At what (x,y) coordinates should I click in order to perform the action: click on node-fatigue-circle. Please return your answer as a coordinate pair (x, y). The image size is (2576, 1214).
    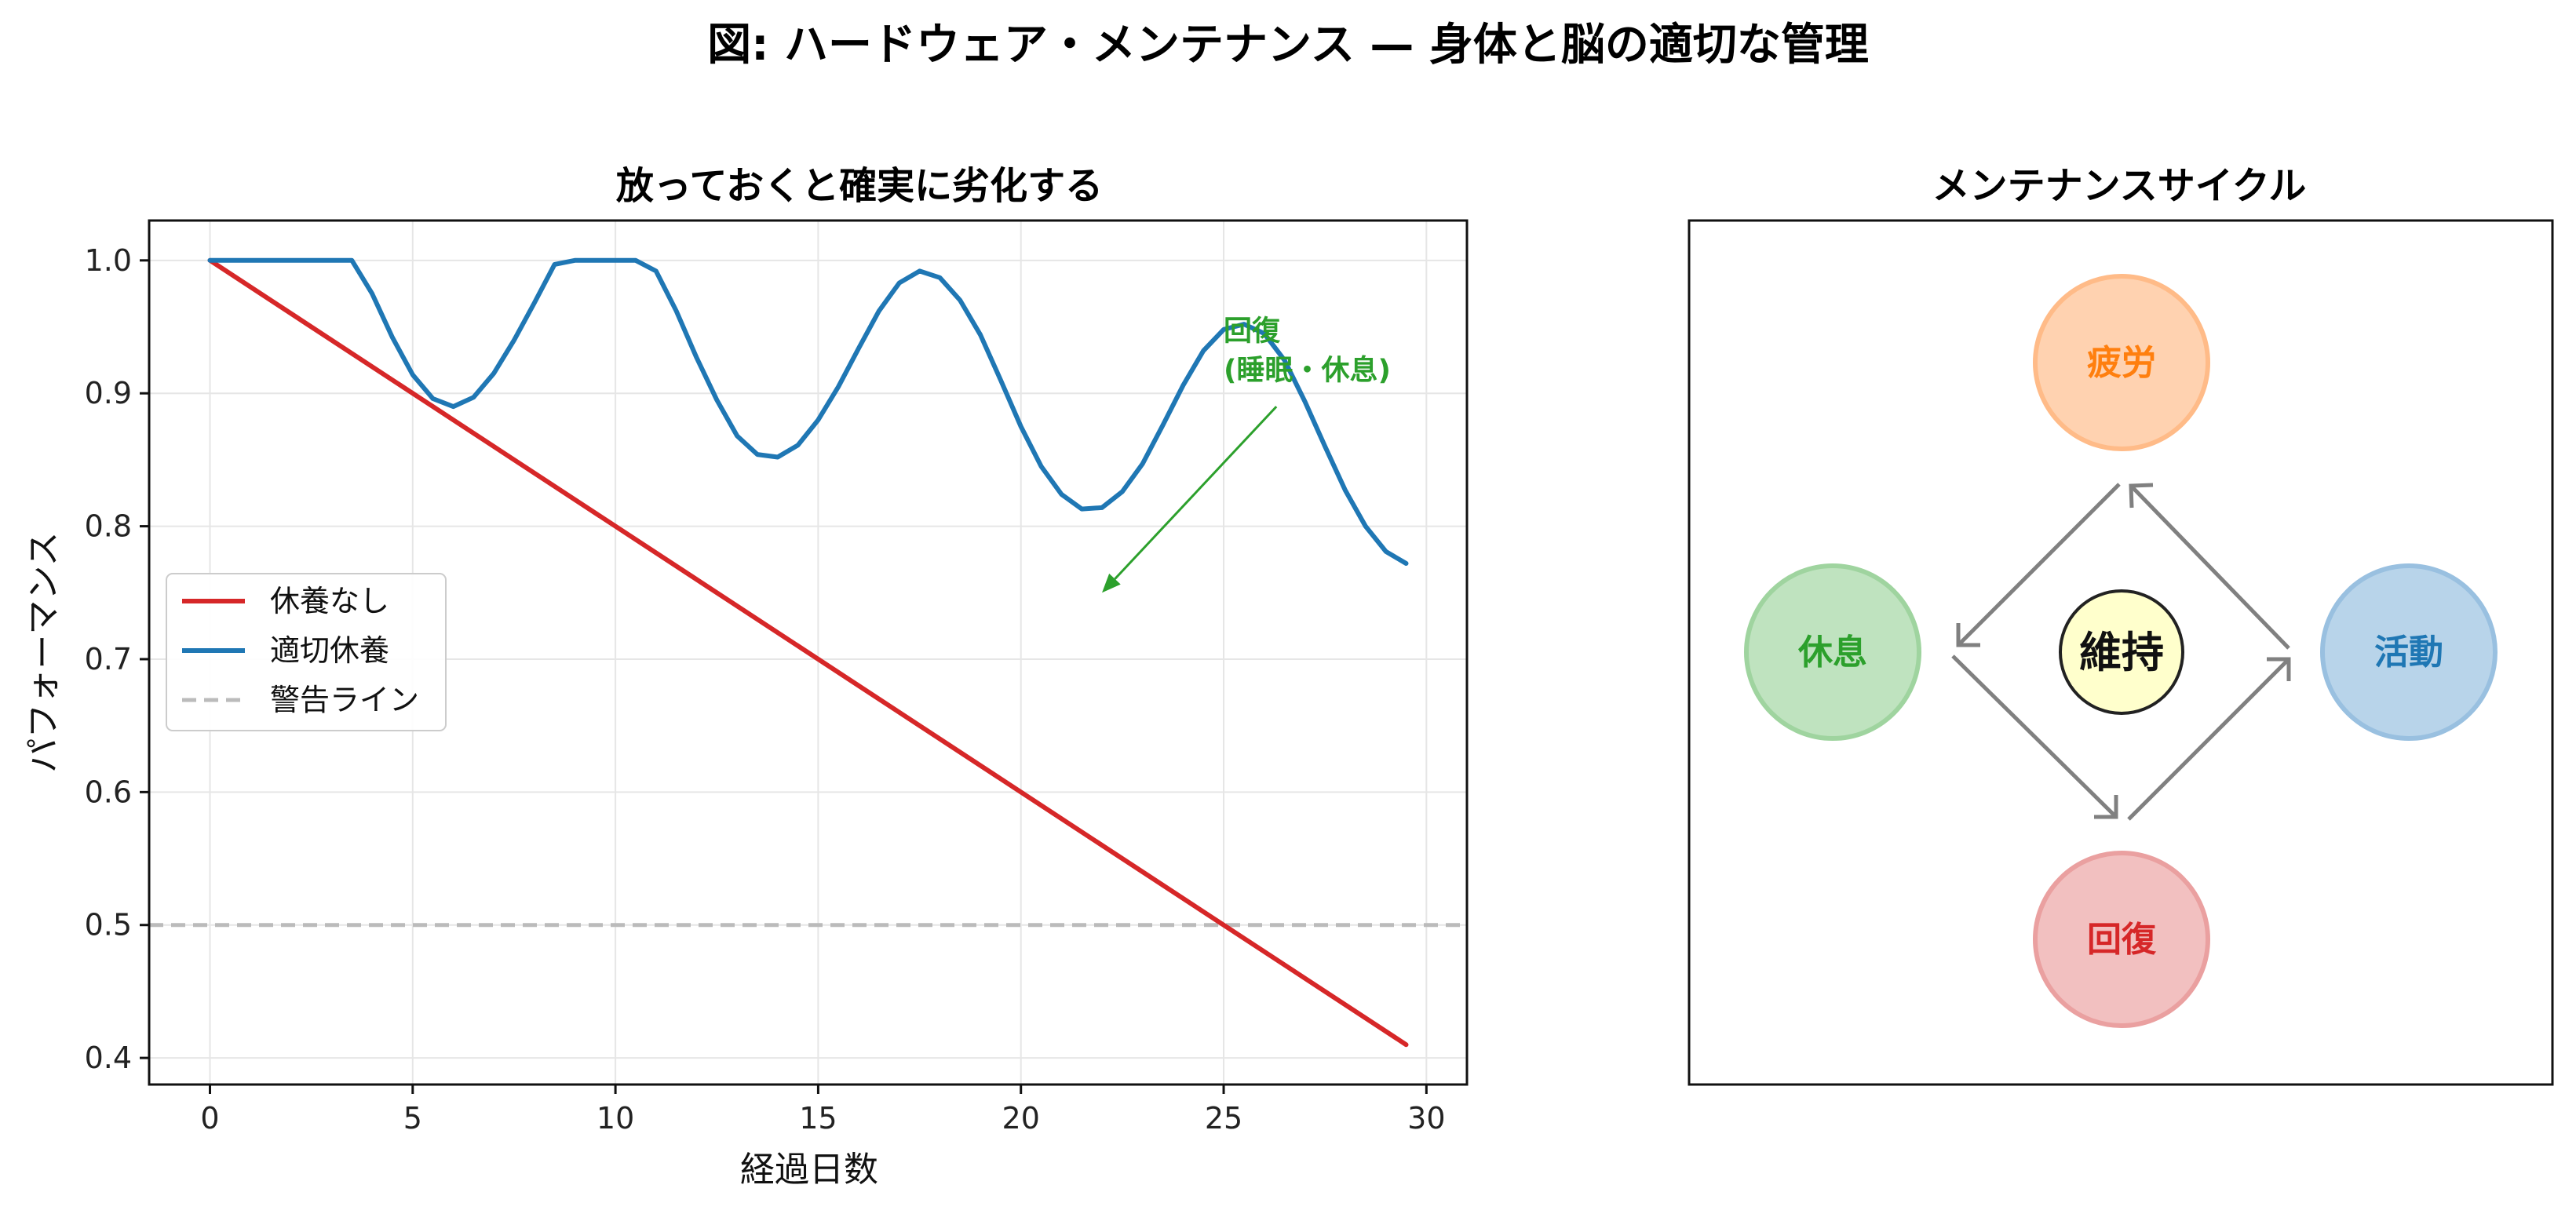
    Looking at the image, I should click on (2121, 363).